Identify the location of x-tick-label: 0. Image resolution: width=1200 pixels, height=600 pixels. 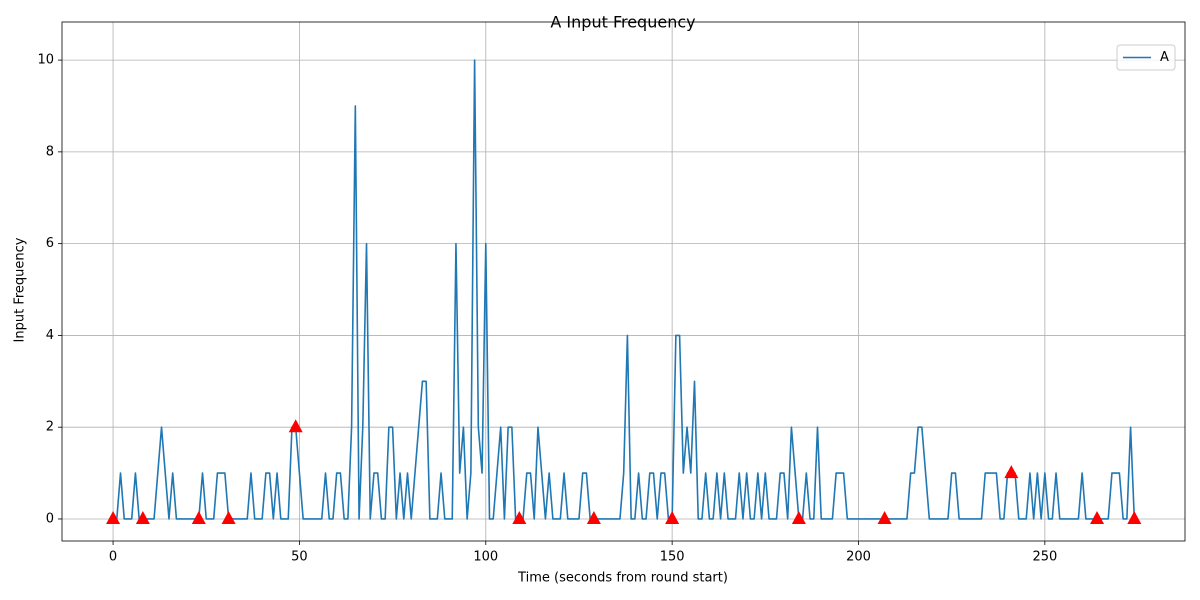
(113, 557).